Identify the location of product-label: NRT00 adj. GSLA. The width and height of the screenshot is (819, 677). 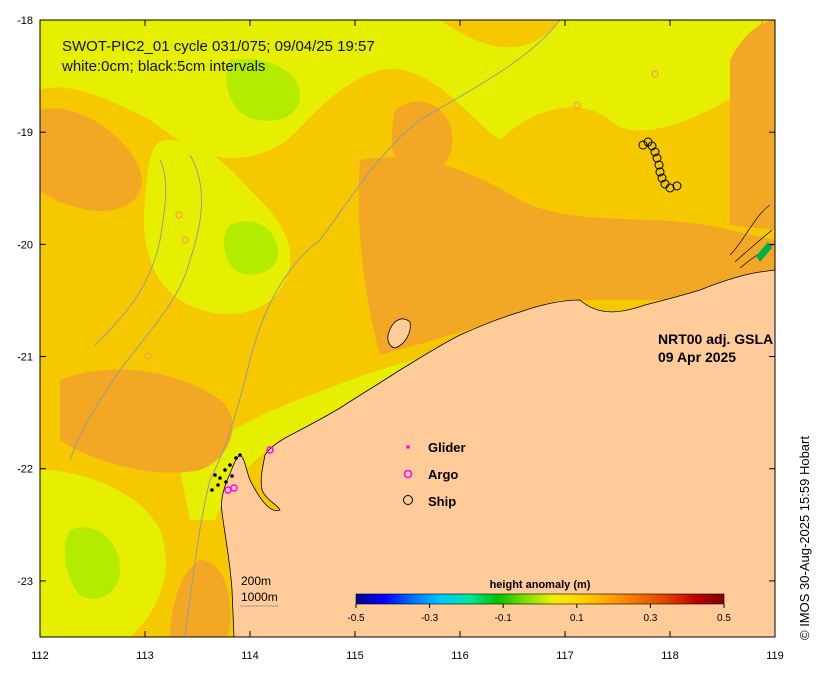
(715, 339).